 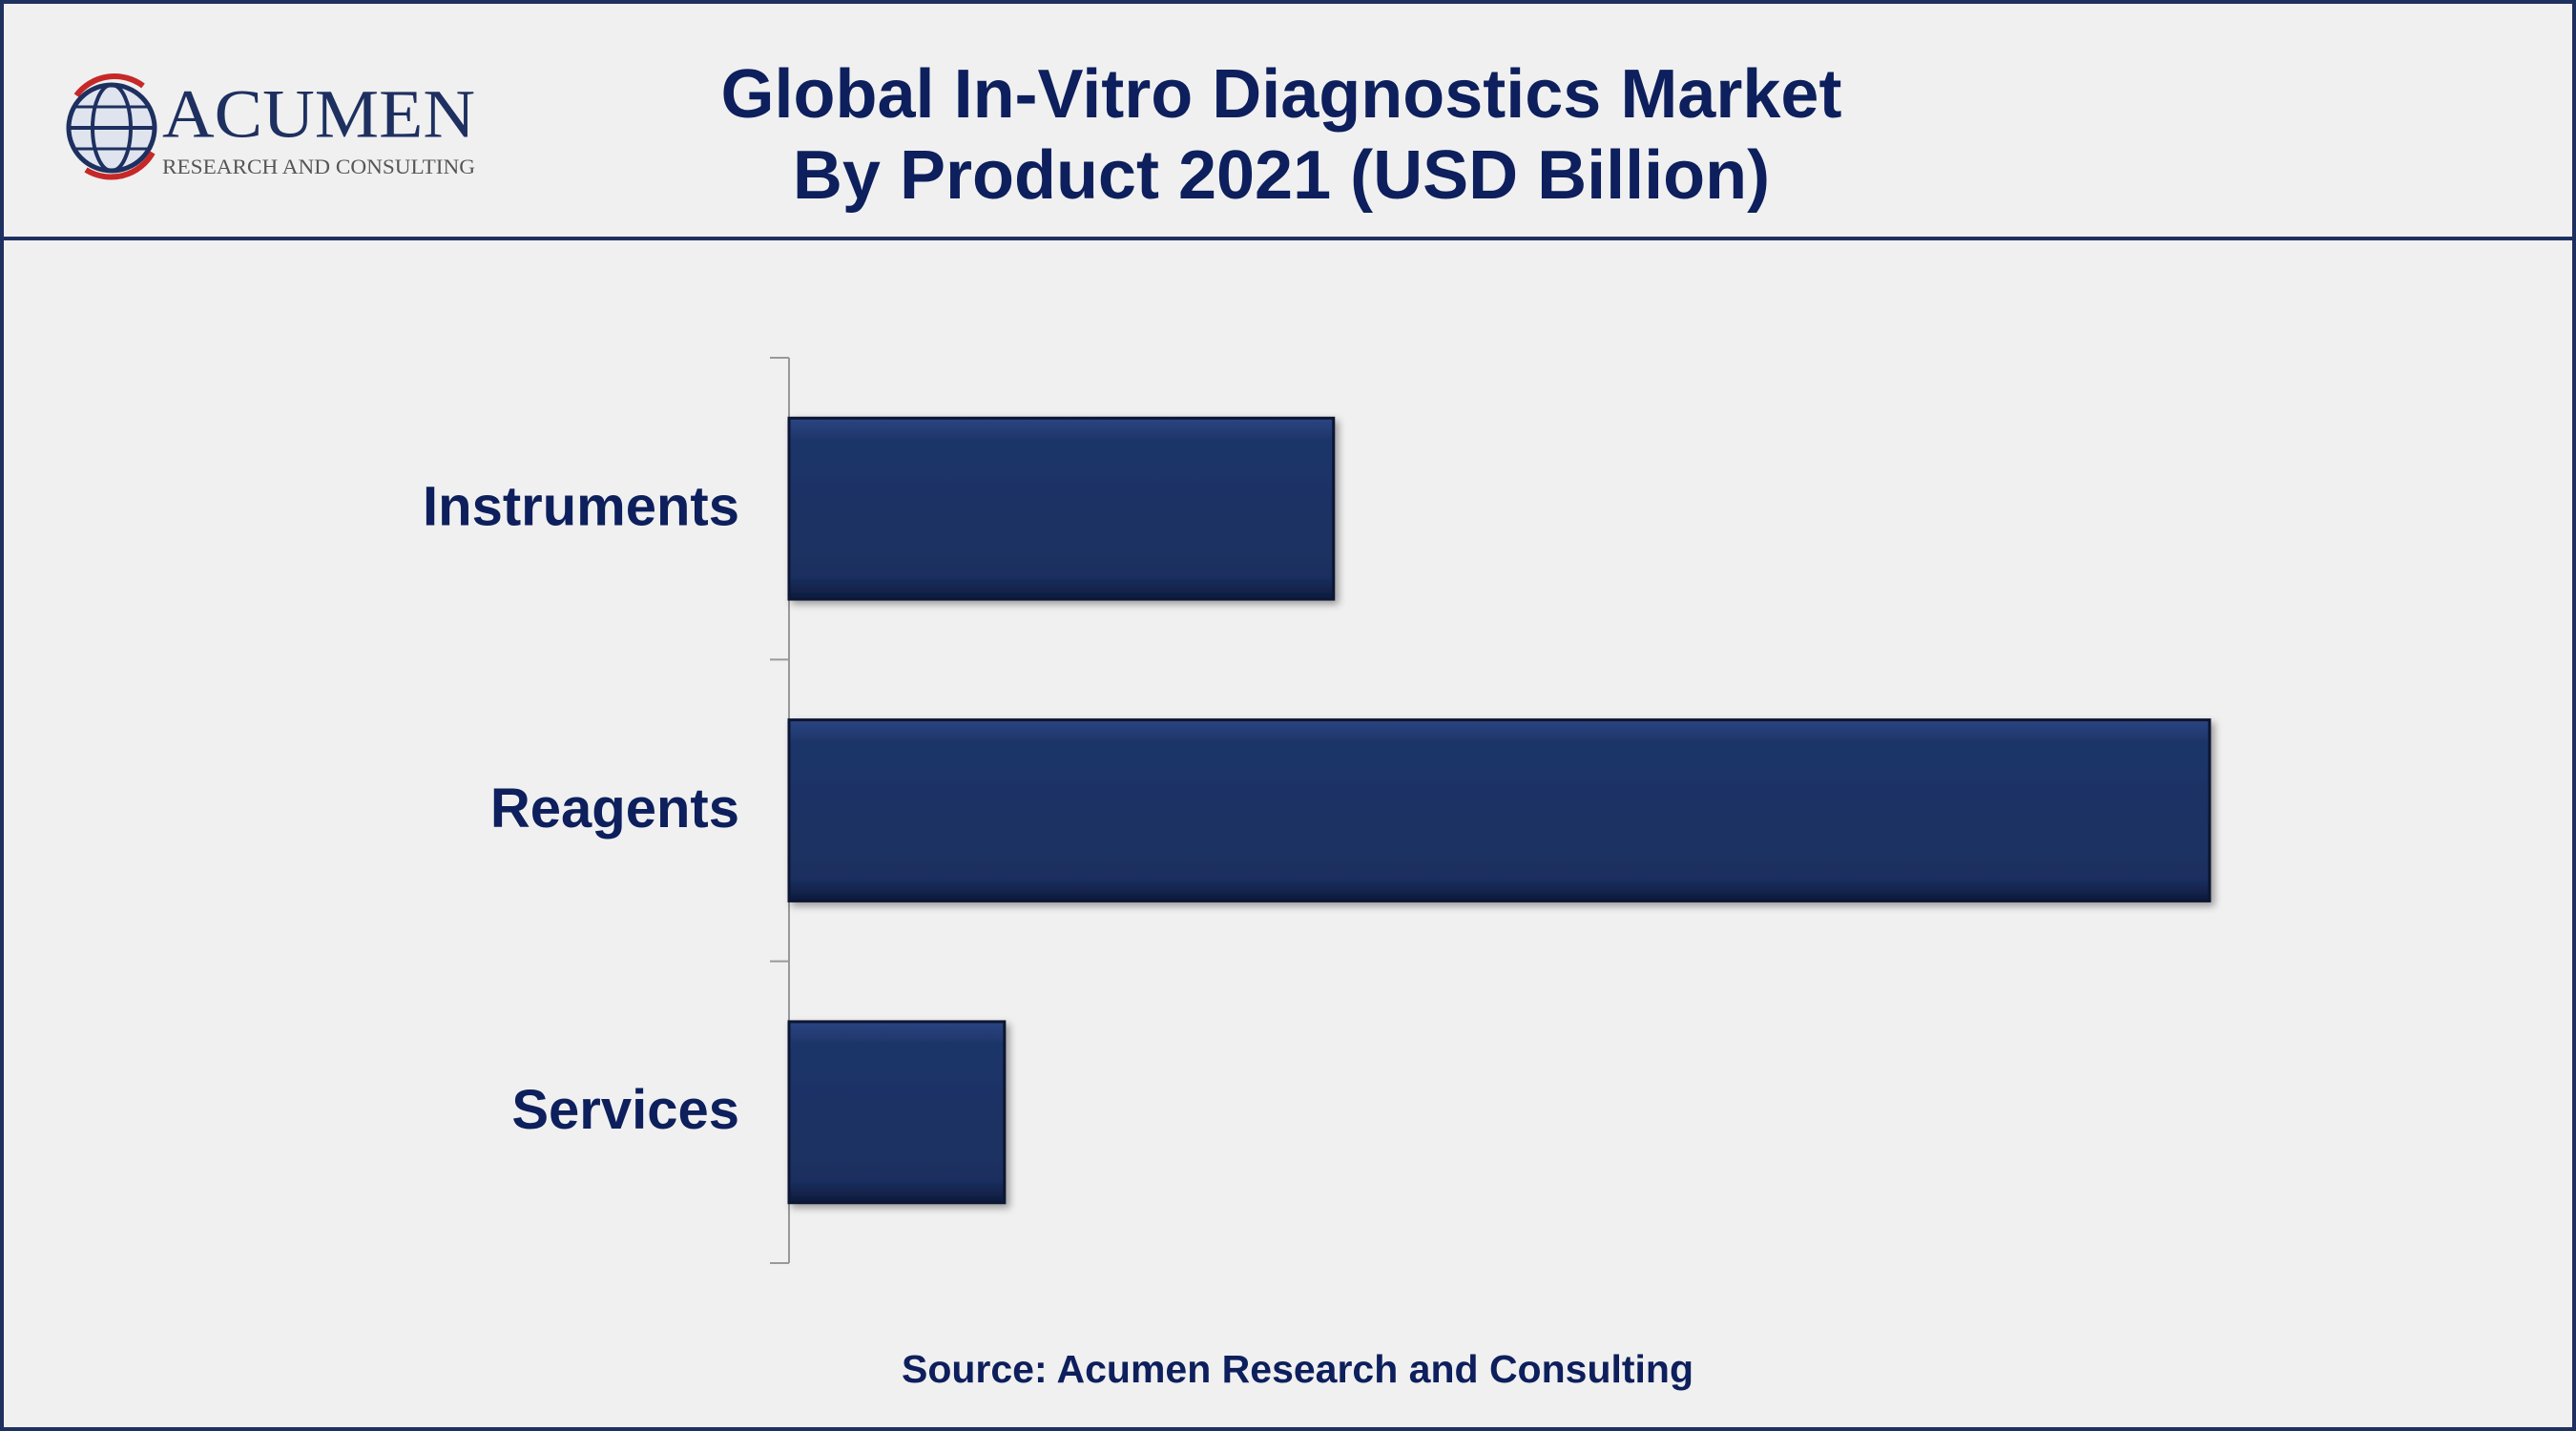 What do you see at coordinates (625, 1110) in the screenshot?
I see `category-label: Services` at bounding box center [625, 1110].